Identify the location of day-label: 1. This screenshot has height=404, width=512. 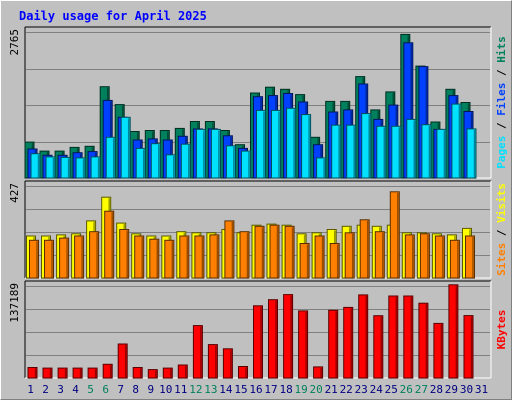
(30, 389).